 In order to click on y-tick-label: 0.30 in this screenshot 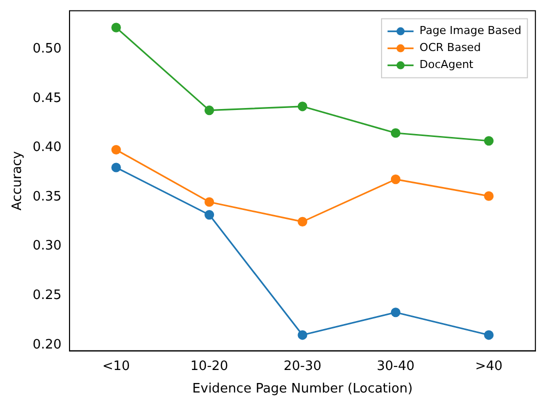, I will do `click(47, 246)`.